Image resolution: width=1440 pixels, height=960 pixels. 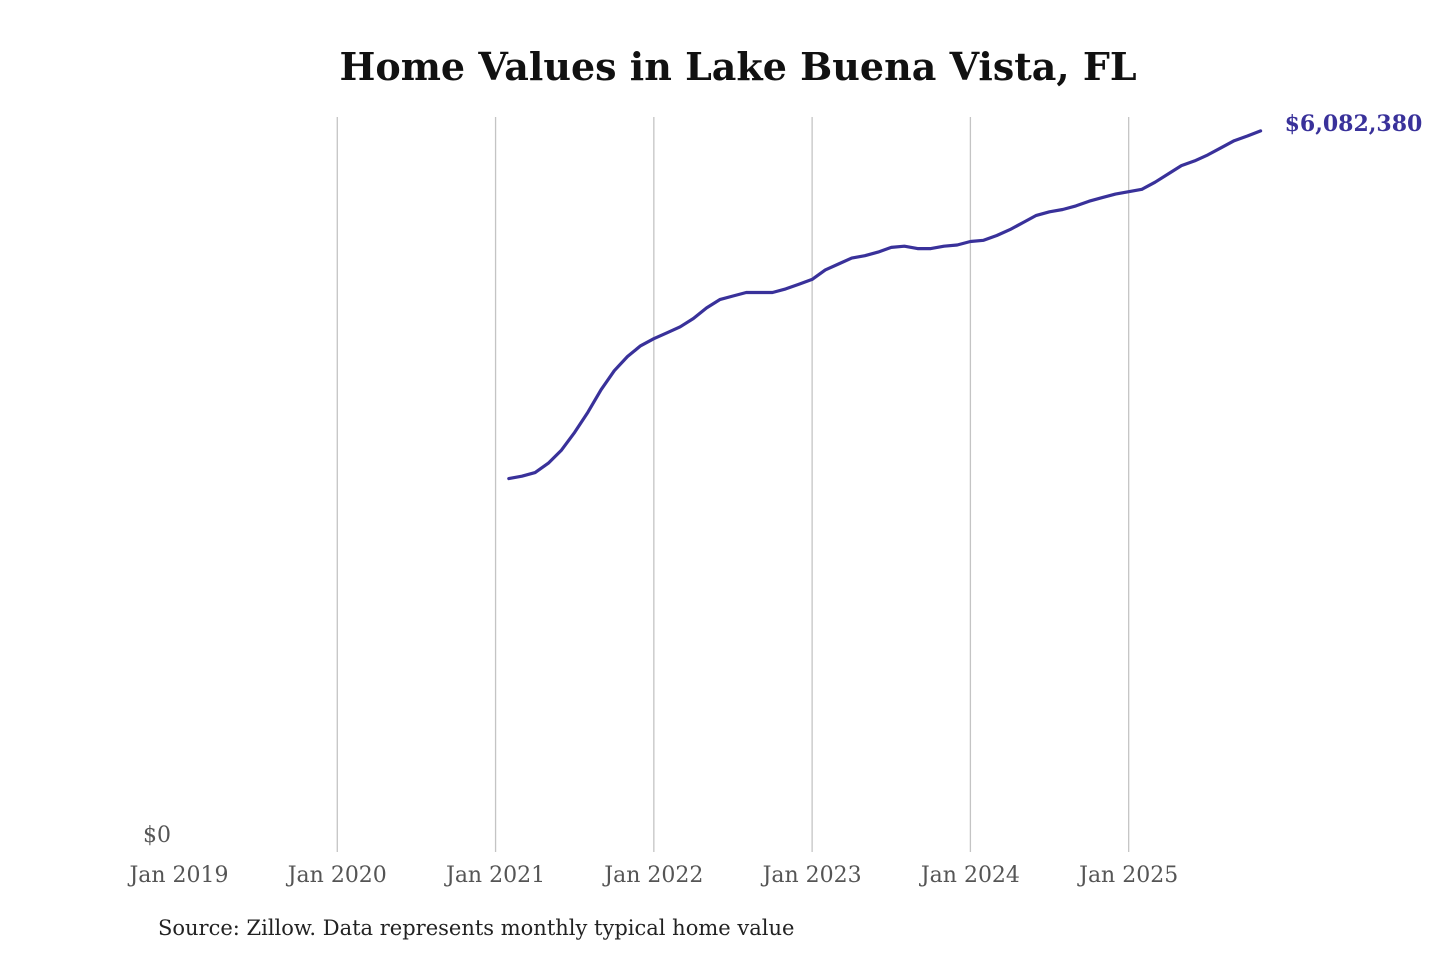 What do you see at coordinates (336, 875) in the screenshot?
I see `x-tick-label: Jan 2020` at bounding box center [336, 875].